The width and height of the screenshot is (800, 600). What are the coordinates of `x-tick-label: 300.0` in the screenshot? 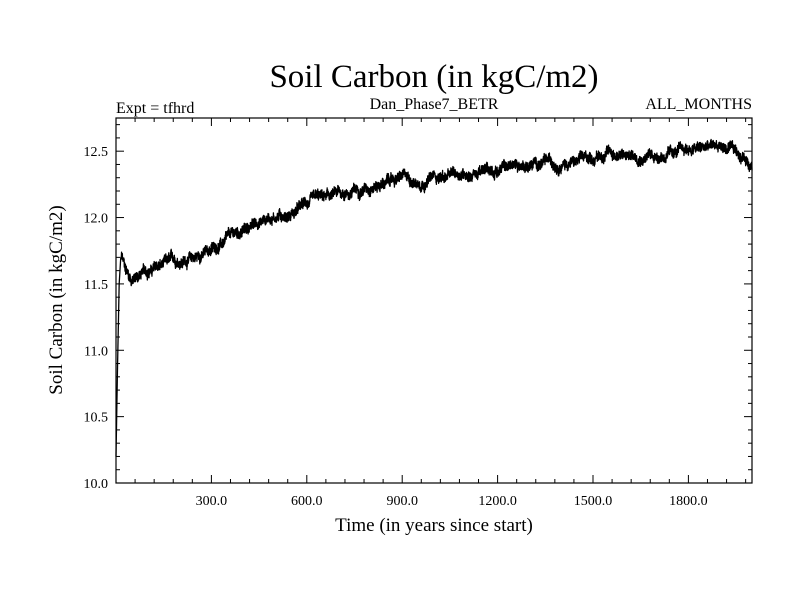 It's located at (212, 501).